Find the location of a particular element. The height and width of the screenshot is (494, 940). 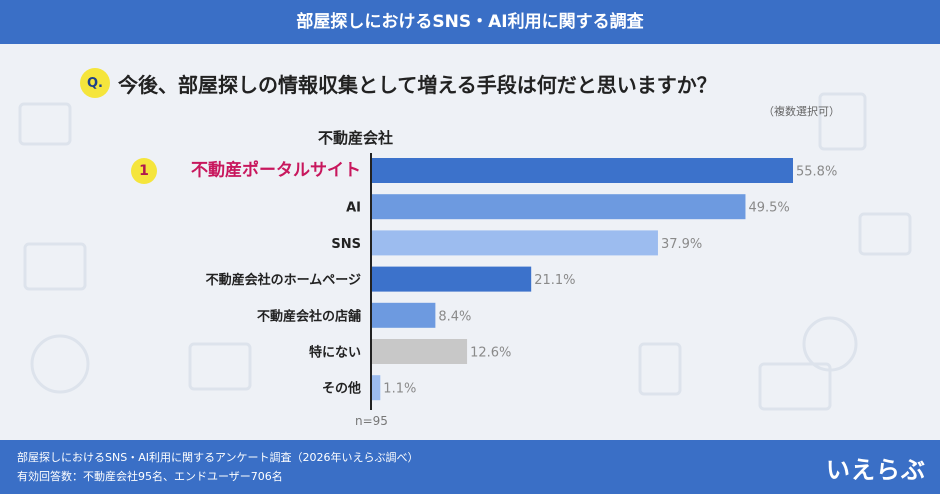

group-title: 不動産会社 is located at coordinates (356, 138).